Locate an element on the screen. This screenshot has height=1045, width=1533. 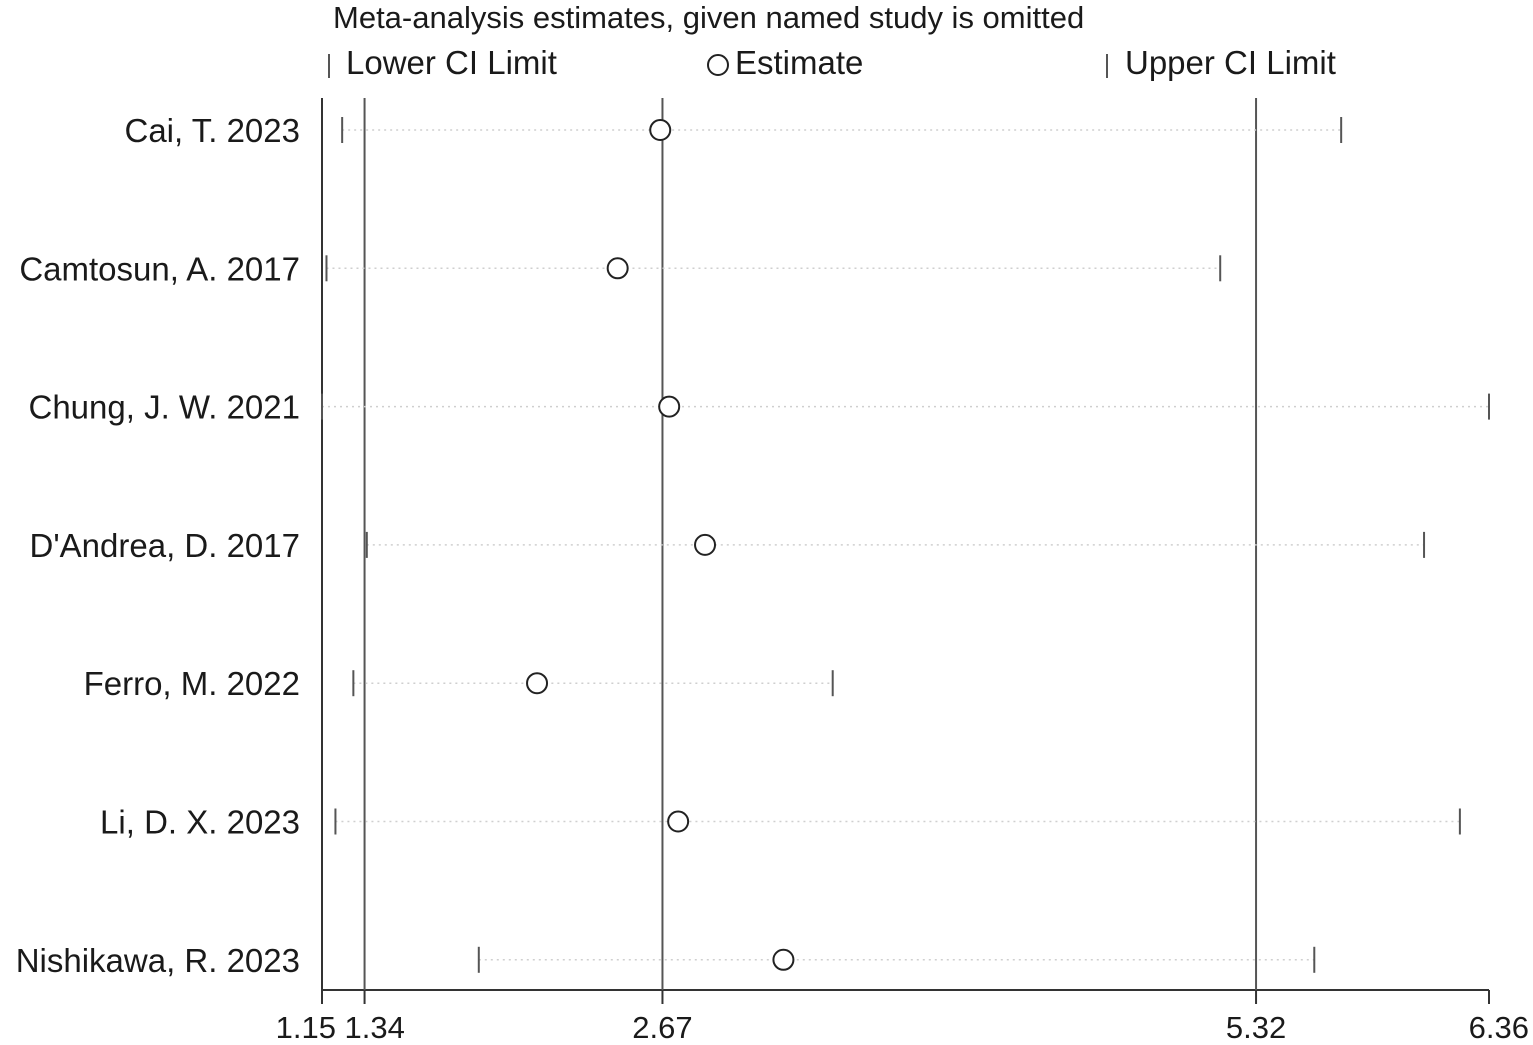
legend: Lower CI Limit Estimate Upper CI Limit is located at coordinates (832, 62).